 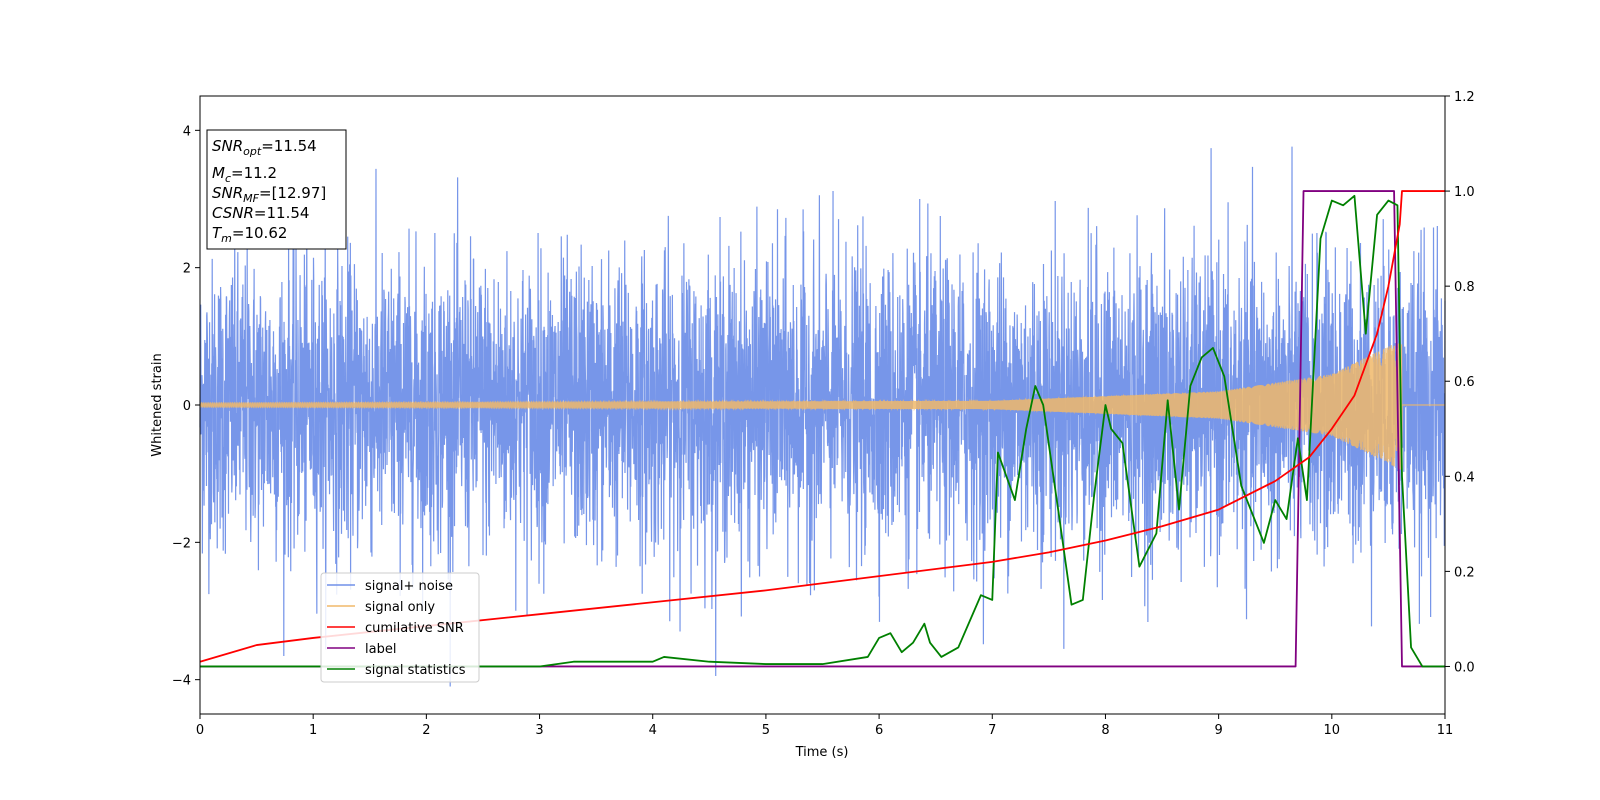 What do you see at coordinates (181, 543) in the screenshot?
I see `y-left-tick-label: −2` at bounding box center [181, 543].